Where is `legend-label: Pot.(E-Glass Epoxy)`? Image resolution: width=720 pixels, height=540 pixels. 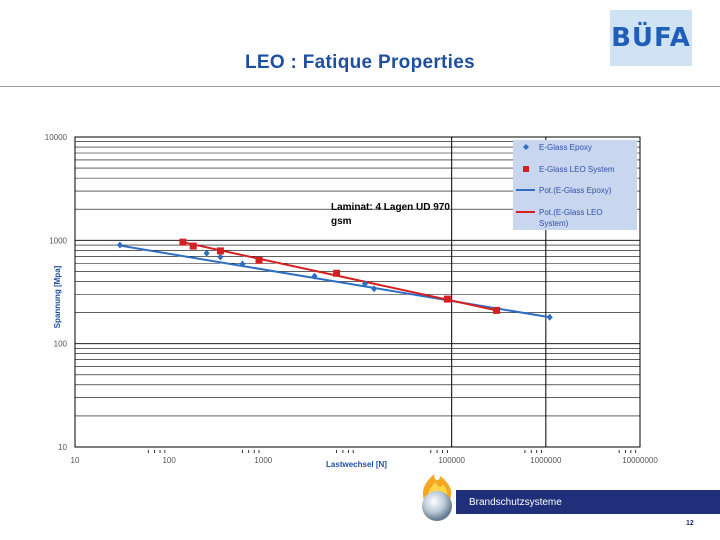
legend-label: Pot.(E-Glass Epoxy) is located at coordinates (575, 190).